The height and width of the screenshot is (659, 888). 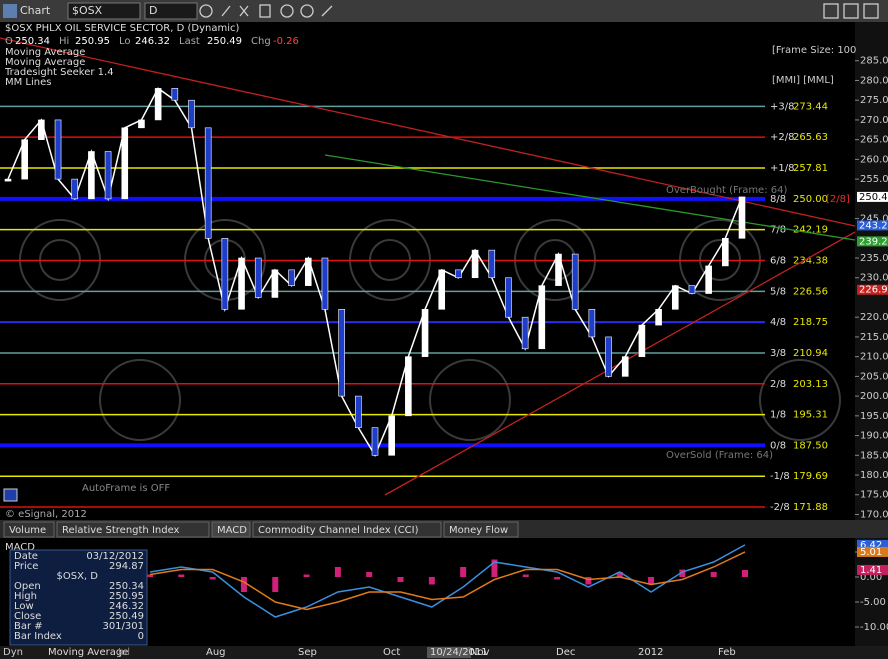 I want to click on symbol-text: $OSX, so click(x=87, y=10).